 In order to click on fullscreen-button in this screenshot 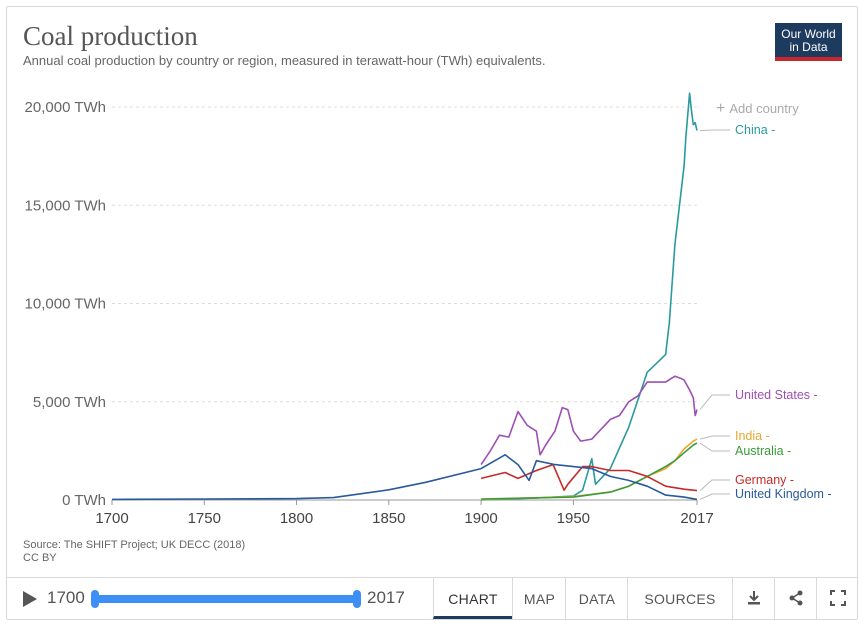, I will do `click(837, 598)`.